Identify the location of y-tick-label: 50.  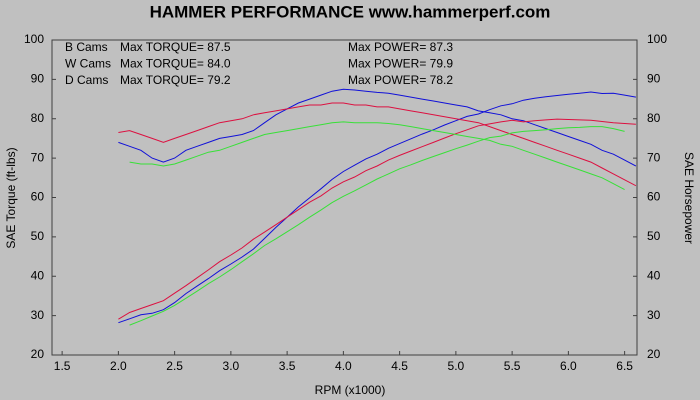
(38, 236).